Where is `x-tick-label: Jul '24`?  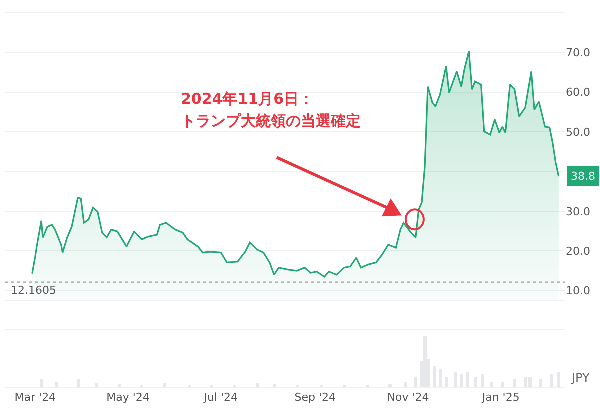
x-tick-label: Jul '24 is located at coordinates (220, 397).